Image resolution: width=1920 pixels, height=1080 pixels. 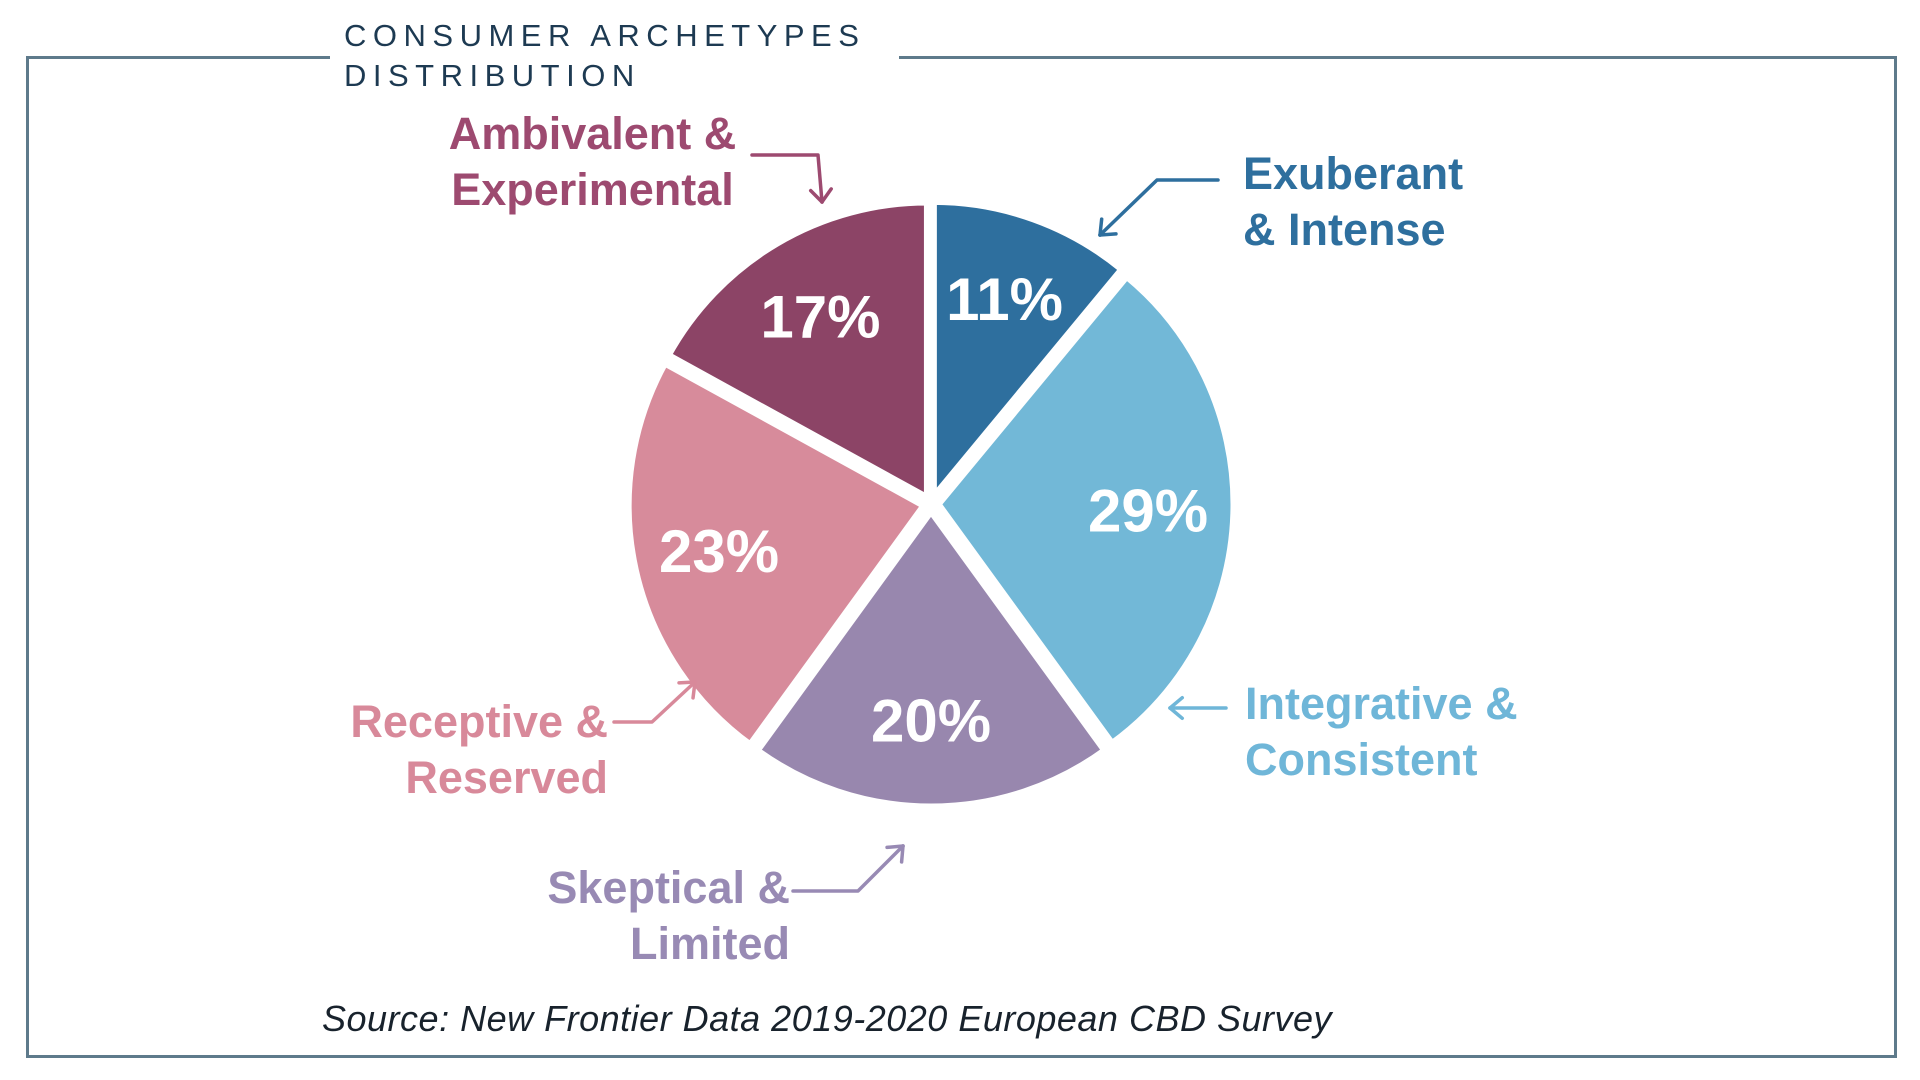 I want to click on pie-percent-receptive-reserved: 23%, so click(x=719, y=551).